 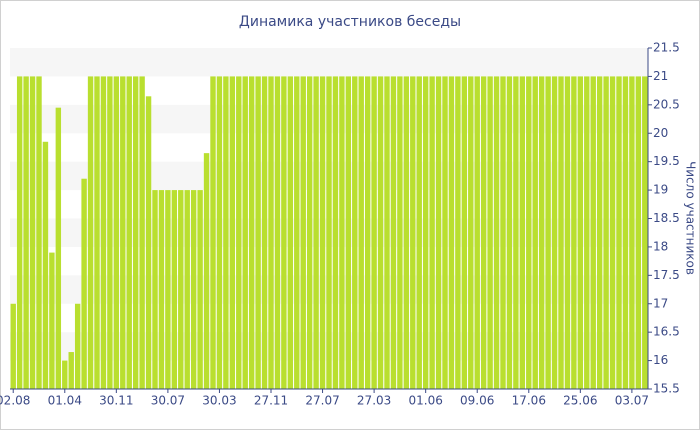 I want to click on y-axis-label: Число участников, so click(x=691, y=218).